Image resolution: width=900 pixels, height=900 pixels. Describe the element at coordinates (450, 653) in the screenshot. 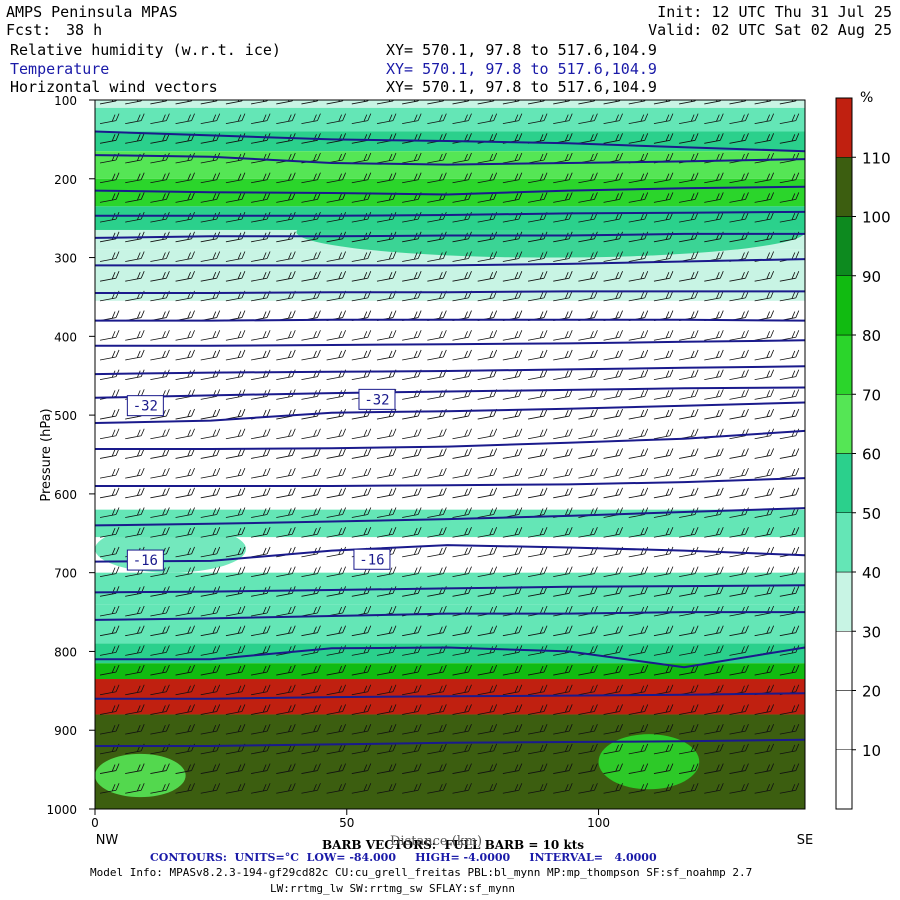

I see `rh-band` at that location.